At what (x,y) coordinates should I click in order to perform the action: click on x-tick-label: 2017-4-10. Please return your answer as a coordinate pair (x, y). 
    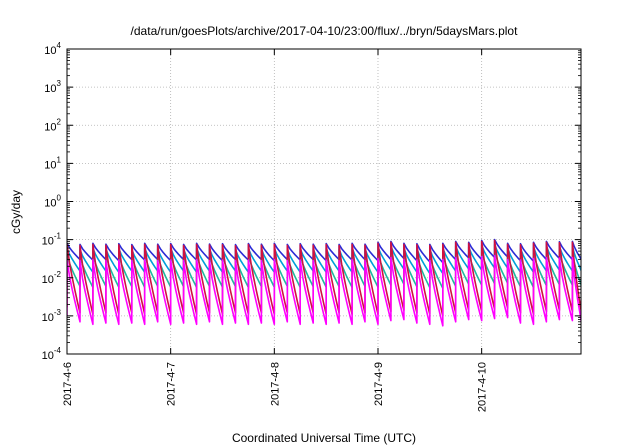
    Looking at the image, I should click on (483, 387).